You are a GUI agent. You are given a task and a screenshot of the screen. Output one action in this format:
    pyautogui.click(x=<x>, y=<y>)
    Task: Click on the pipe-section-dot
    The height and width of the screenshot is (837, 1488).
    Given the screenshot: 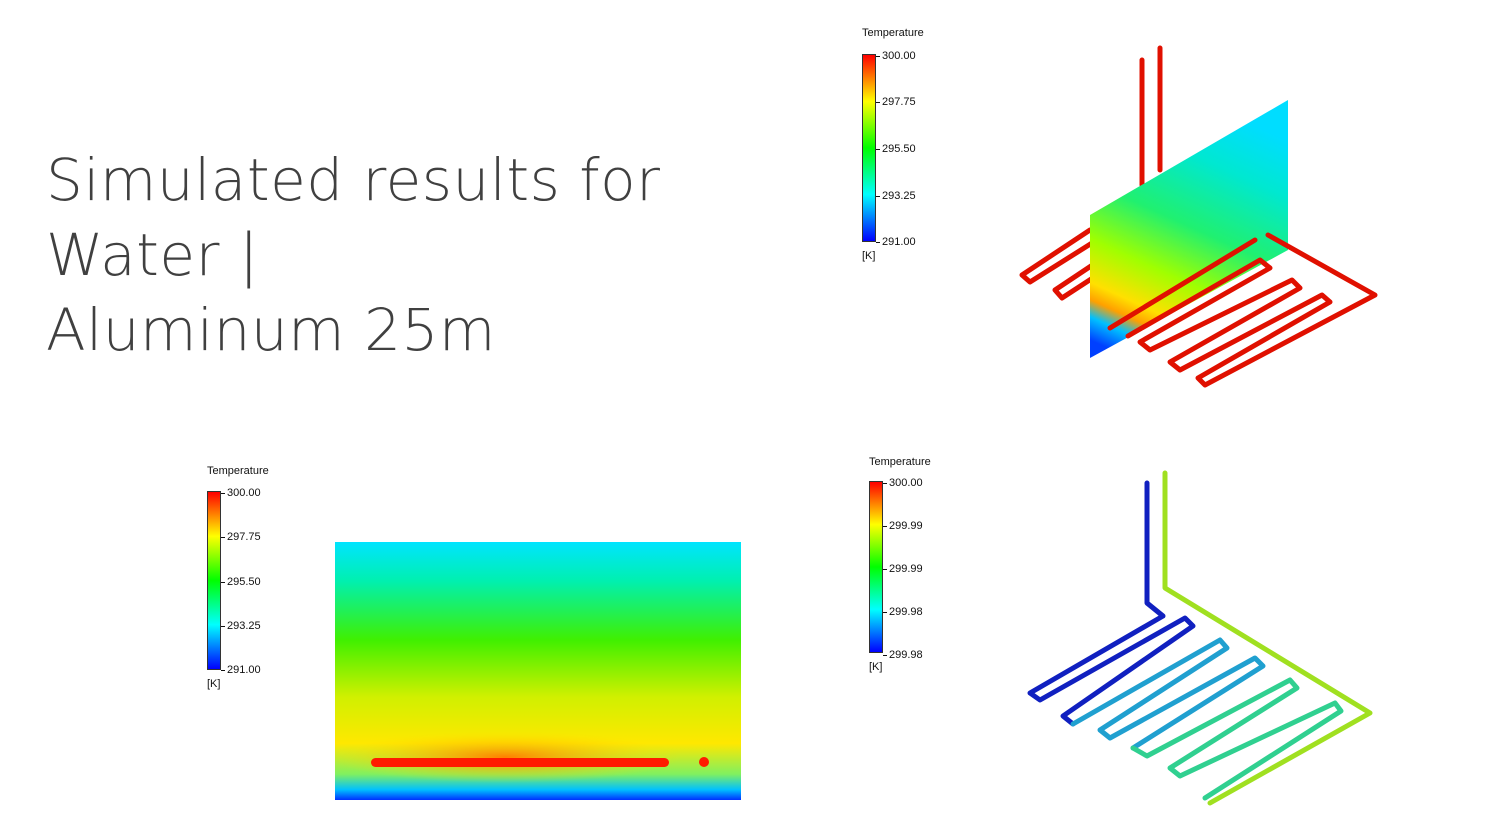 What is the action you would take?
    pyautogui.click(x=704, y=762)
    